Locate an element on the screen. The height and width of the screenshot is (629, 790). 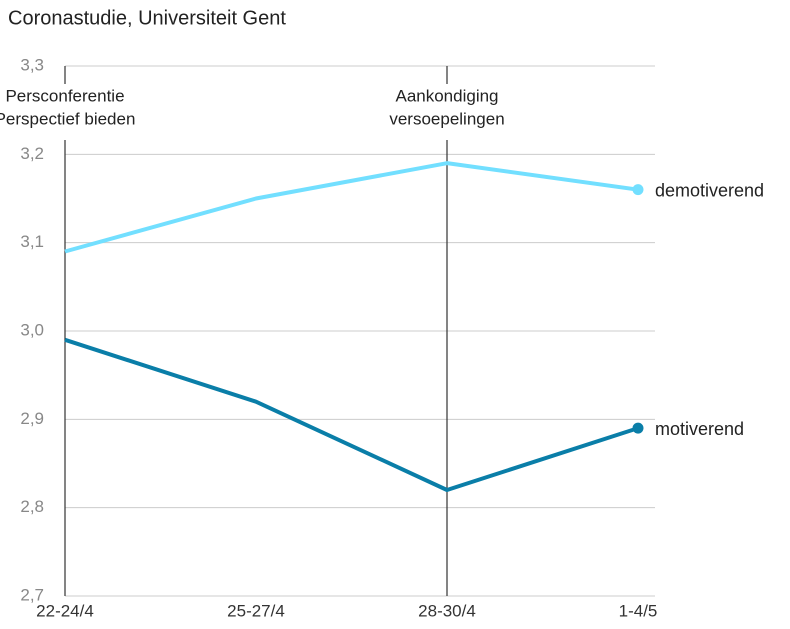
y-tick-label: 2,8 is located at coordinates (32, 506).